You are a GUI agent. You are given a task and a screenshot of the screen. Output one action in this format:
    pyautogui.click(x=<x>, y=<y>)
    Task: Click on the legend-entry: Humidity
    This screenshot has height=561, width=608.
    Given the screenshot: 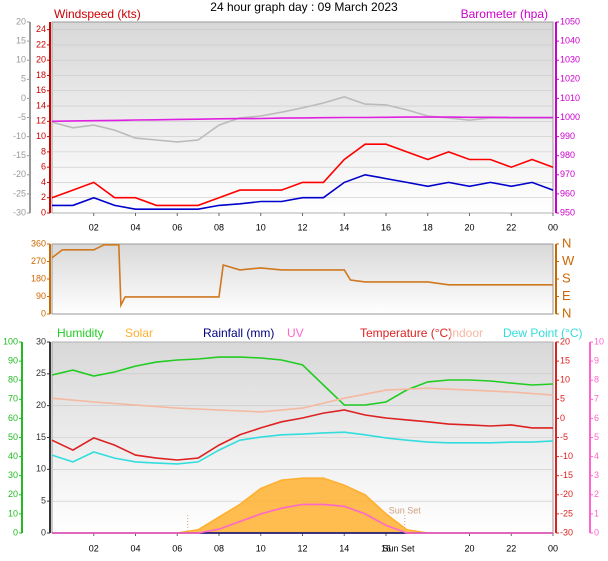 What is the action you would take?
    pyautogui.click(x=80, y=333)
    